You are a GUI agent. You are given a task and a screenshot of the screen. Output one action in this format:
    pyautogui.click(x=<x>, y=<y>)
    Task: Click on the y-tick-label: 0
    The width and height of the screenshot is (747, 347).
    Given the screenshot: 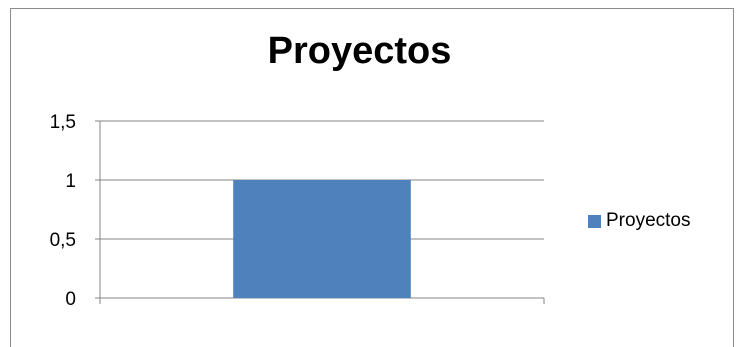 What is the action you would take?
    pyautogui.click(x=70, y=299)
    